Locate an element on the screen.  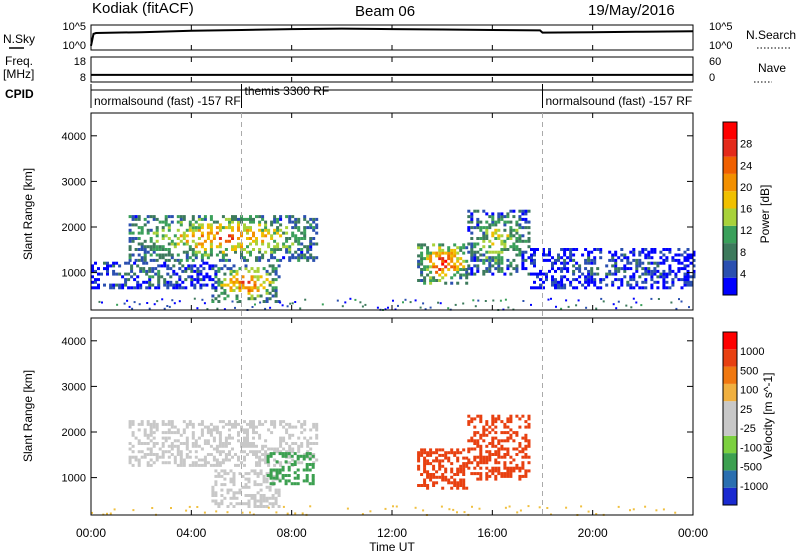
velocity-colorbar-tick-label: 500 is located at coordinates (749, 371).